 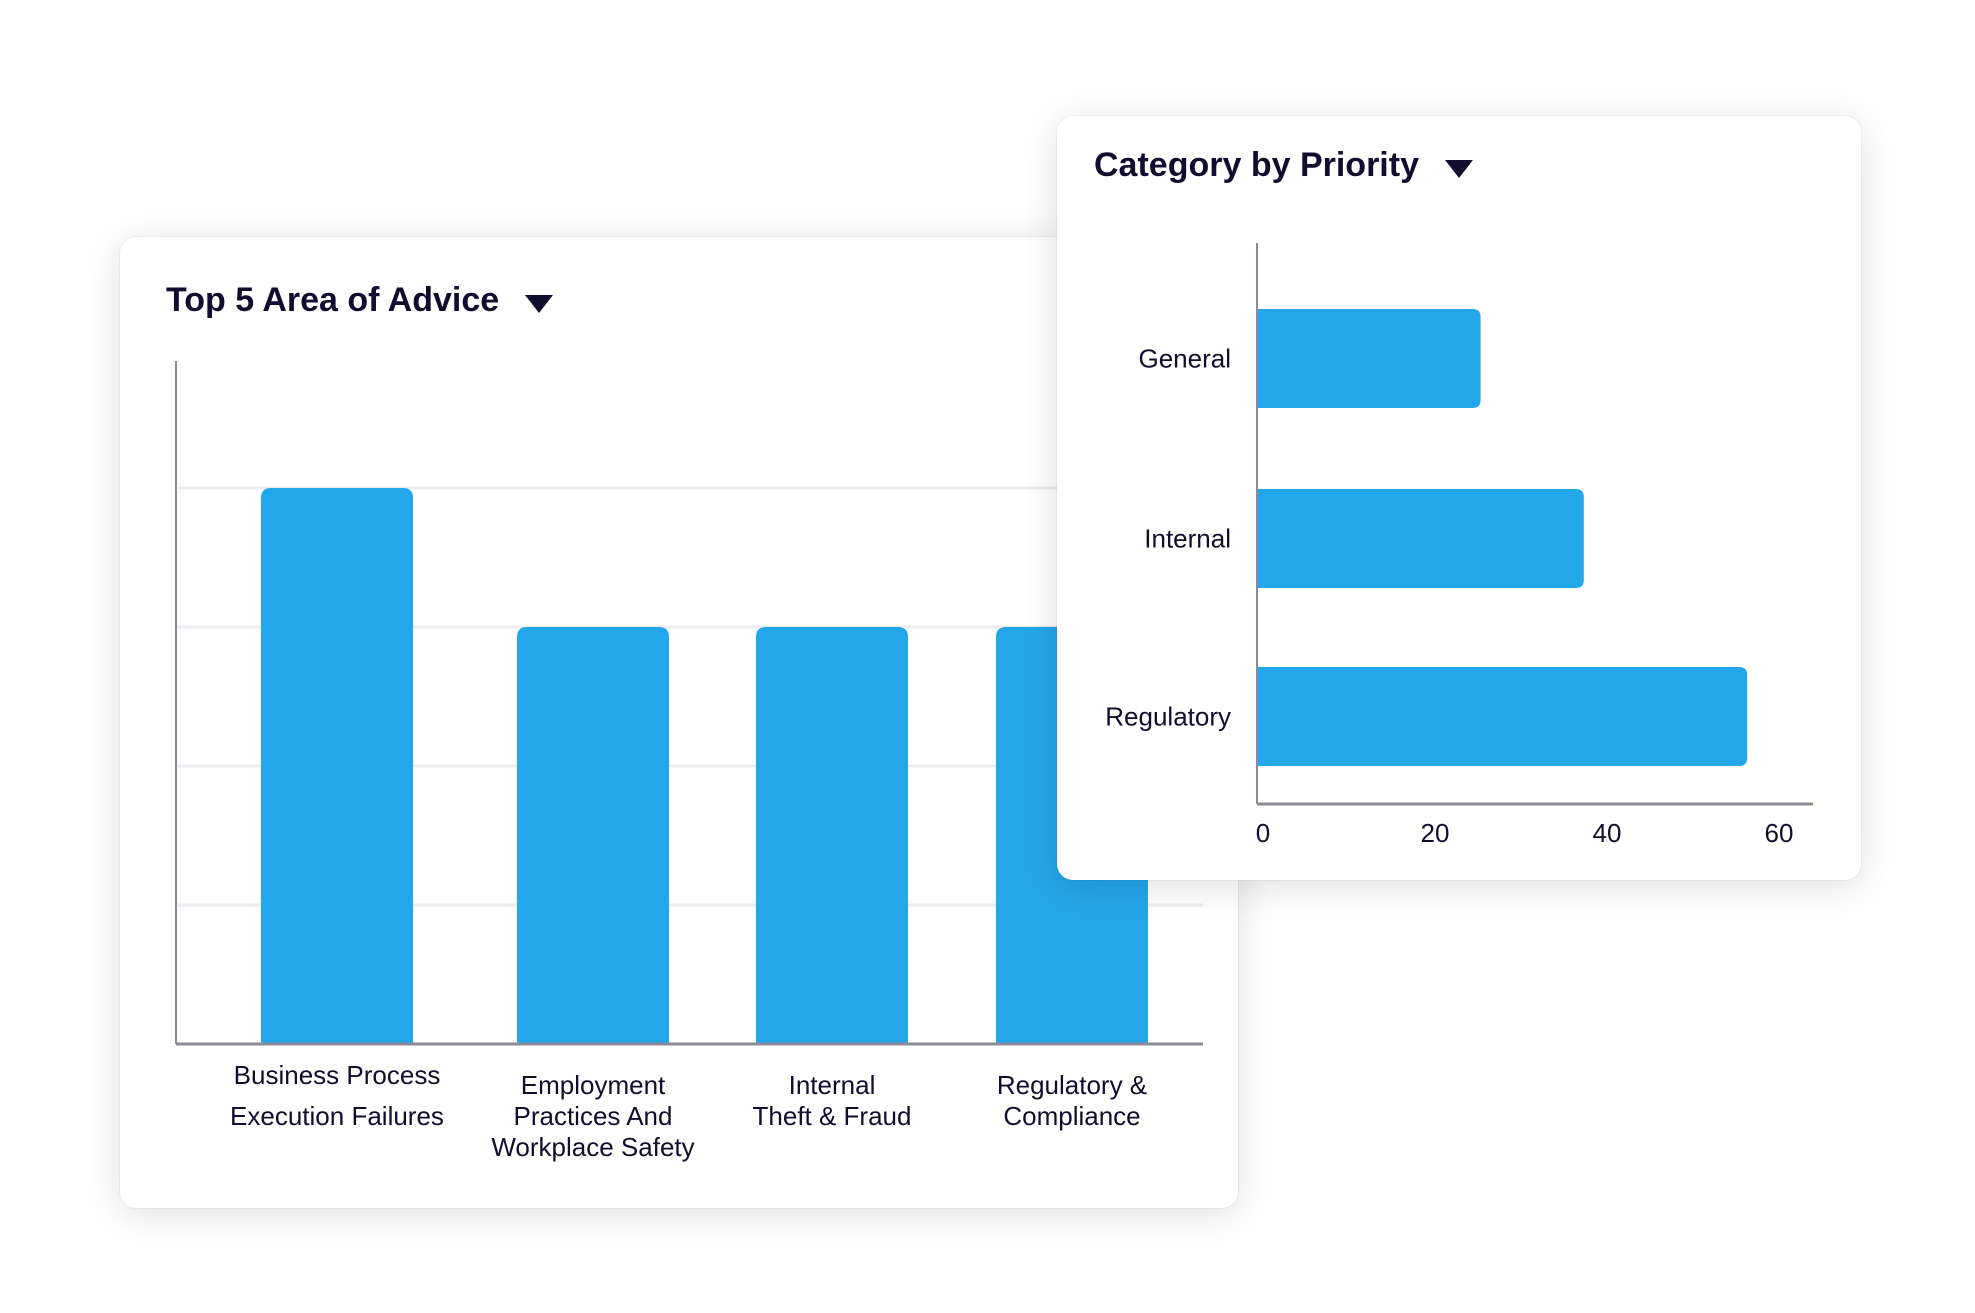 I want to click on x-tick-label: Workplace Safety, so click(x=592, y=1147).